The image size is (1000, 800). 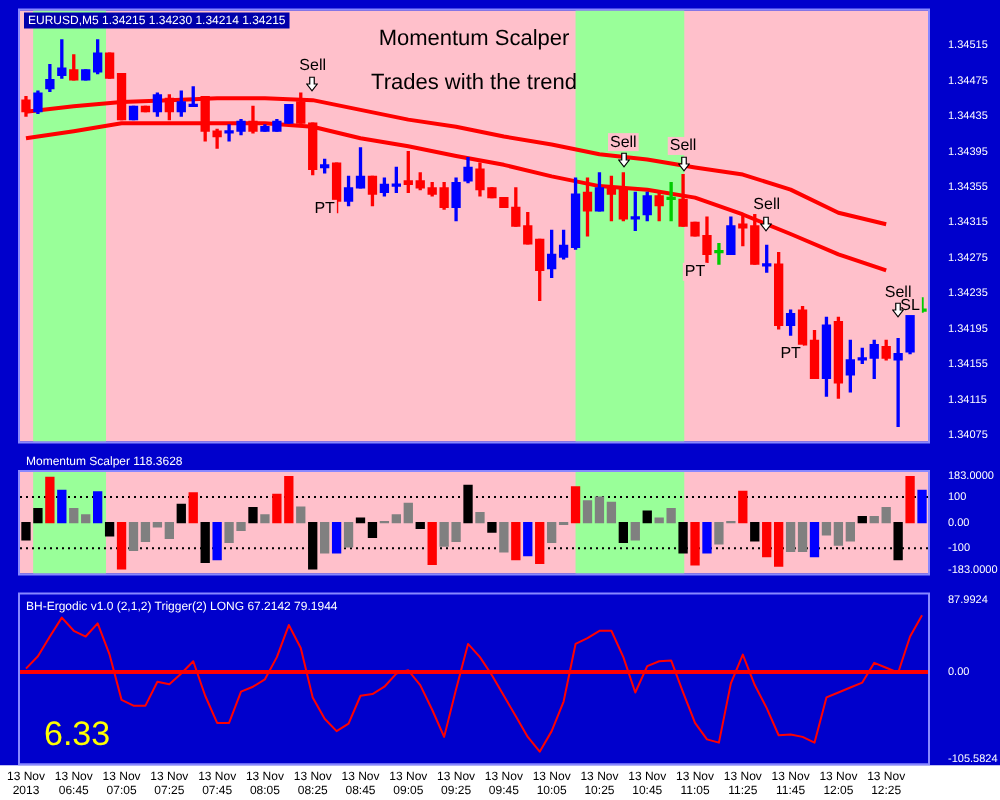 What do you see at coordinates (474, 38) in the screenshot?
I see `text: Momentum Scalper` at bounding box center [474, 38].